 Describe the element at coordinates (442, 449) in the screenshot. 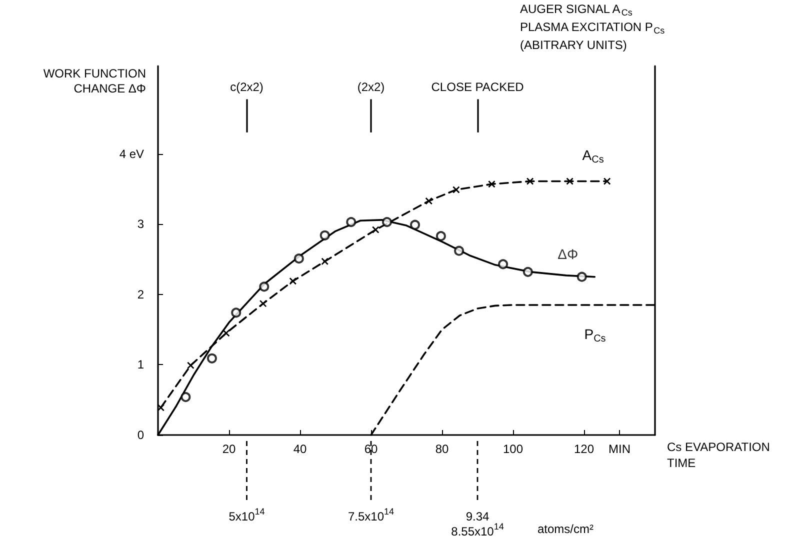

I see `x-tick-label: 80` at that location.